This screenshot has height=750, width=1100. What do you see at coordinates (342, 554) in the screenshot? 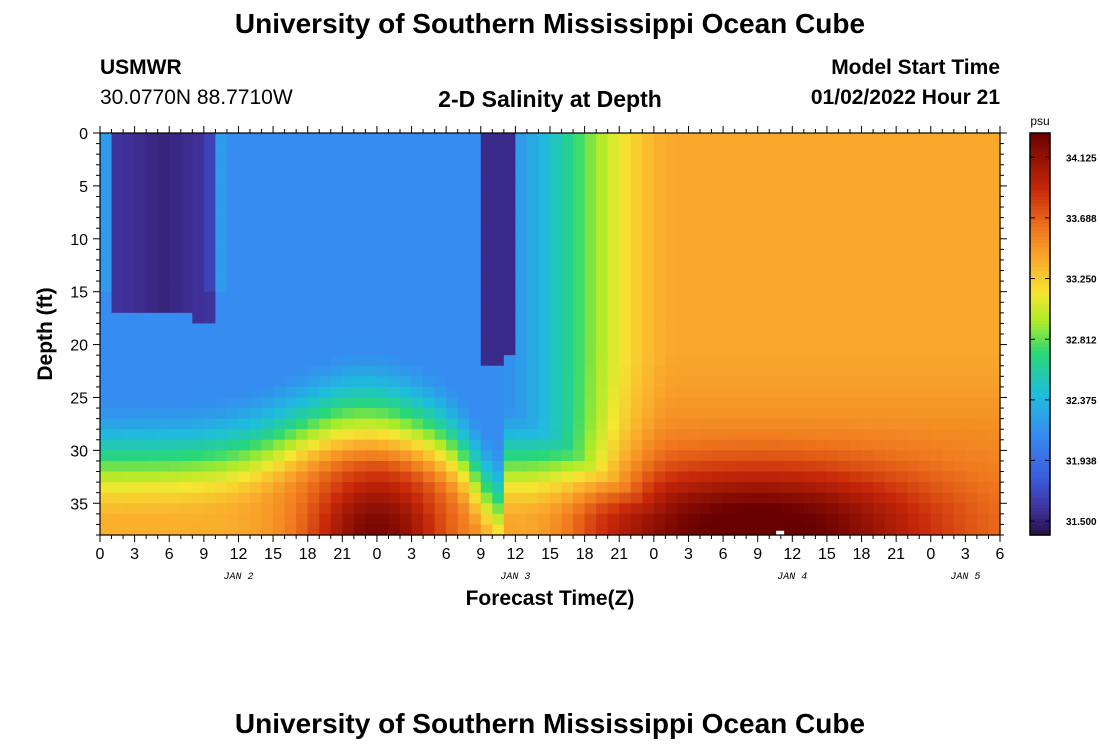
I see `x-tick-label: 21` at bounding box center [342, 554].